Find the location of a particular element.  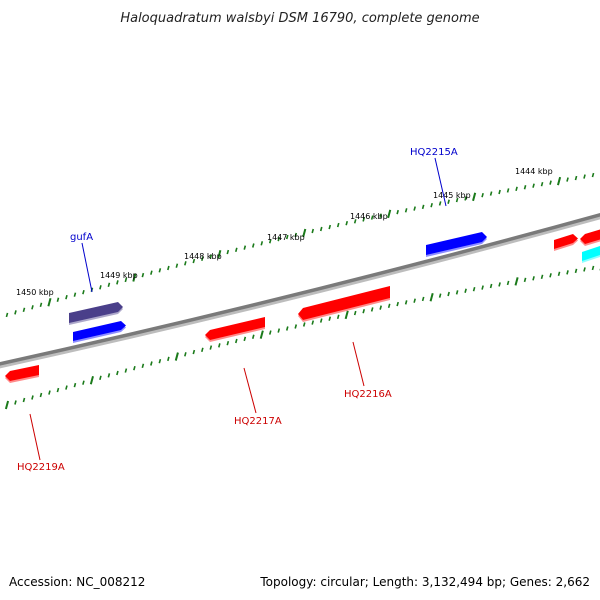

gene-edge-right-b-body is located at coordinates (590, 236).